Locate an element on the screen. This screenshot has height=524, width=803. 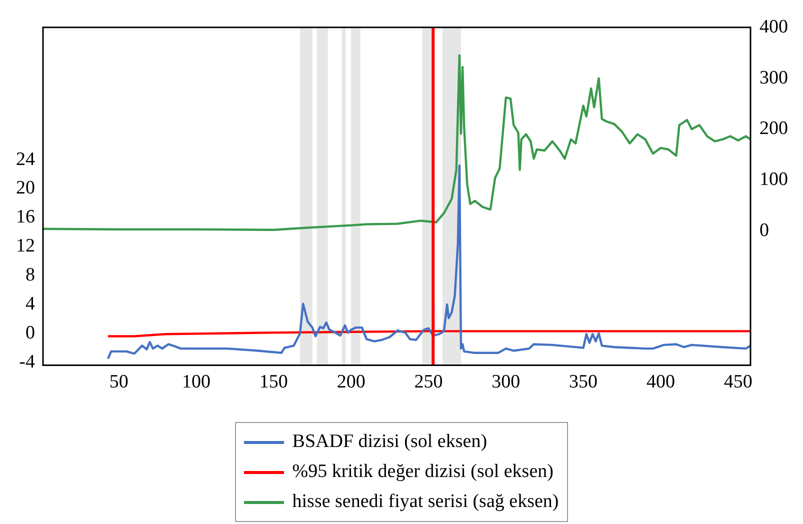
y-tick-label: 24 is located at coordinates (26, 159).